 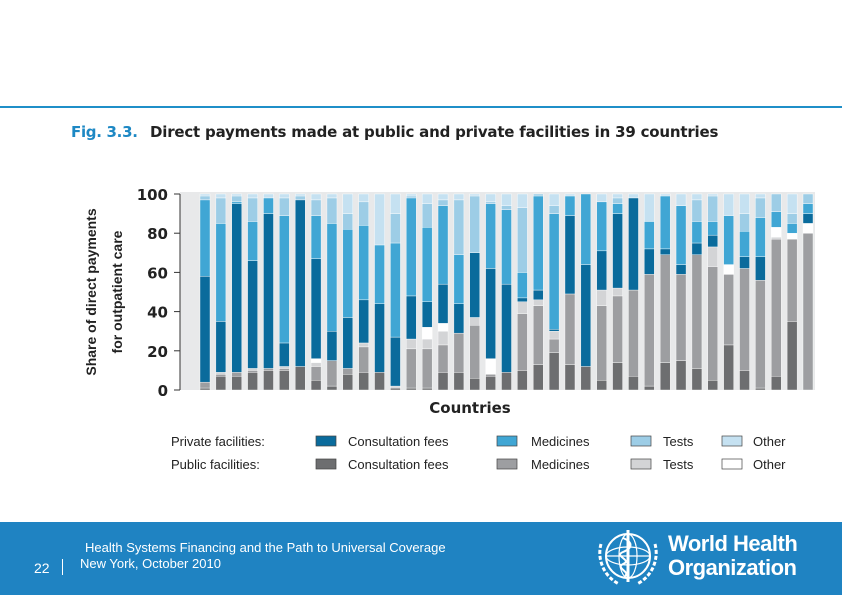 What do you see at coordinates (470, 408) in the screenshot?
I see `x-axis-label: Countries` at bounding box center [470, 408].